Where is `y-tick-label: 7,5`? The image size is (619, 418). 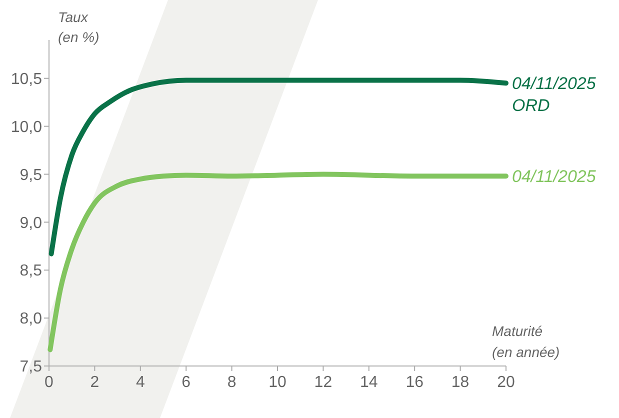 y-tick-label: 7,5 is located at coordinates (31, 367).